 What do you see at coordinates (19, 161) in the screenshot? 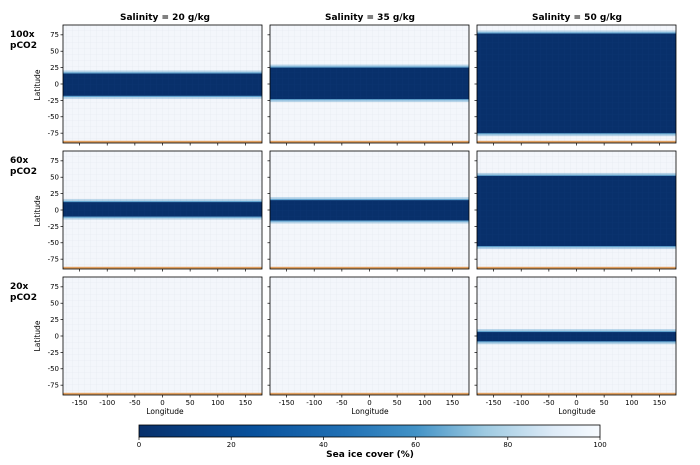
I see `row-label: 60x` at bounding box center [19, 161].